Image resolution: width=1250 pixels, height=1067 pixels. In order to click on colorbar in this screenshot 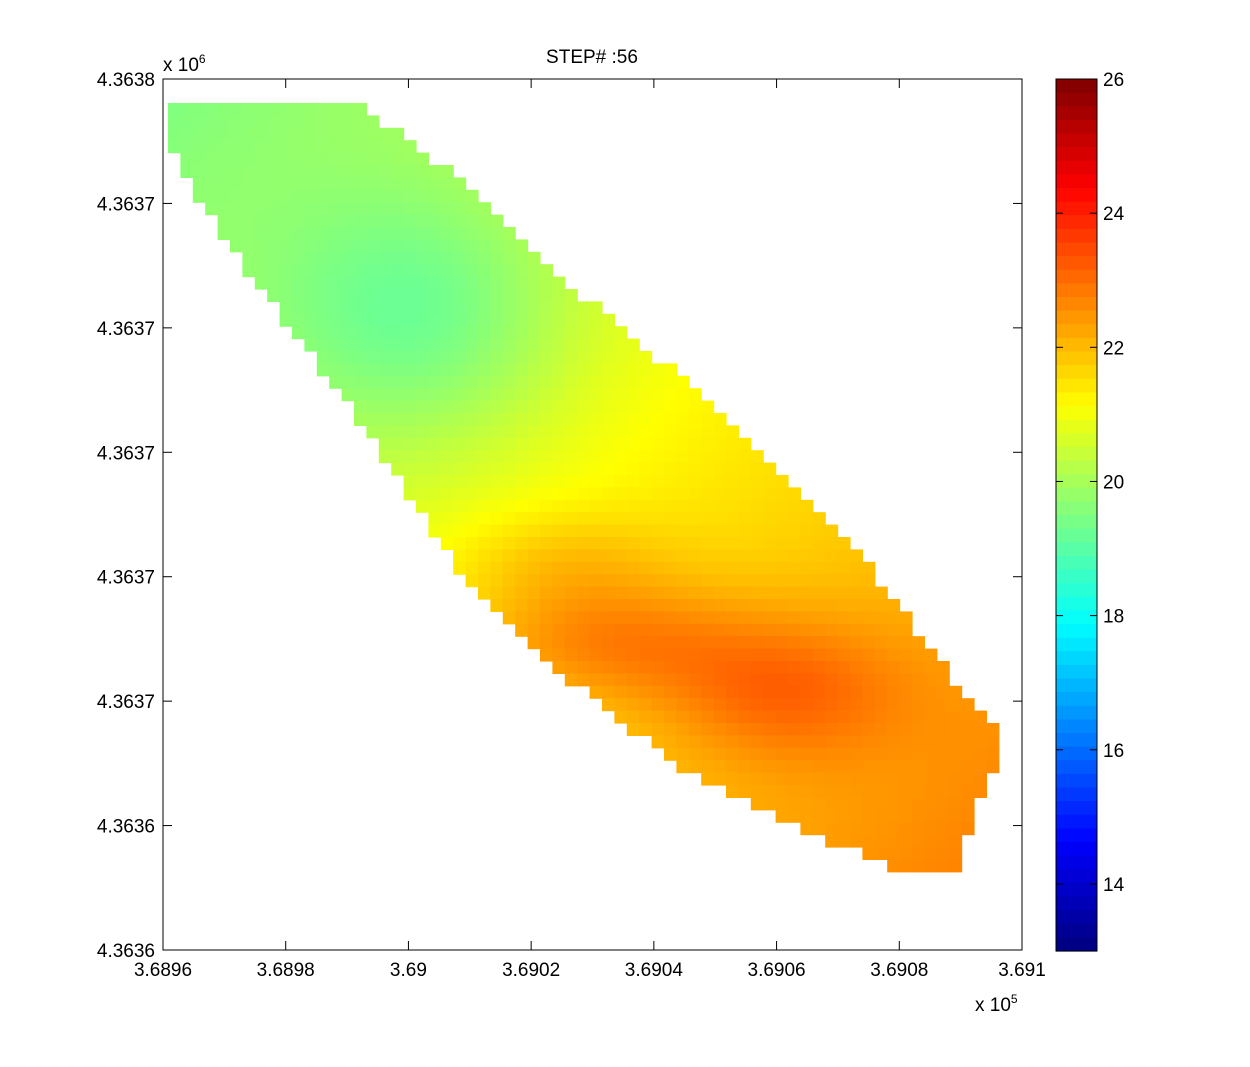, I will do `click(1076, 515)`.